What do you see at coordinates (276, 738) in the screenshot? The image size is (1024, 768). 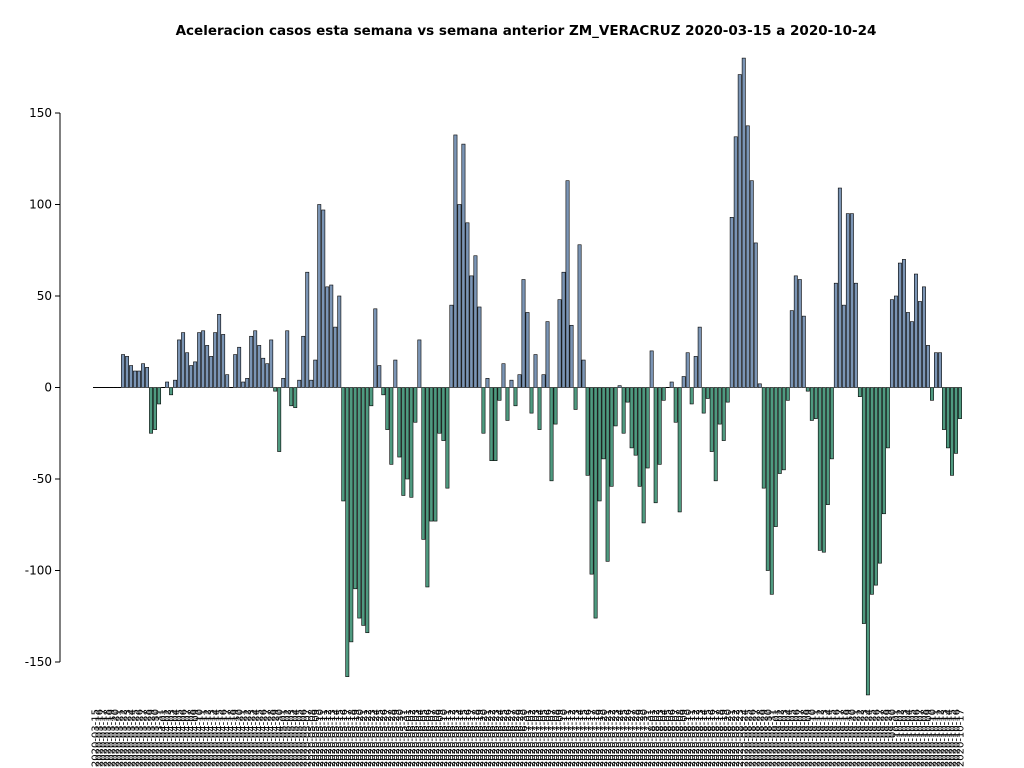 I see `x-tick-label: 2020-04-29` at bounding box center [276, 738].